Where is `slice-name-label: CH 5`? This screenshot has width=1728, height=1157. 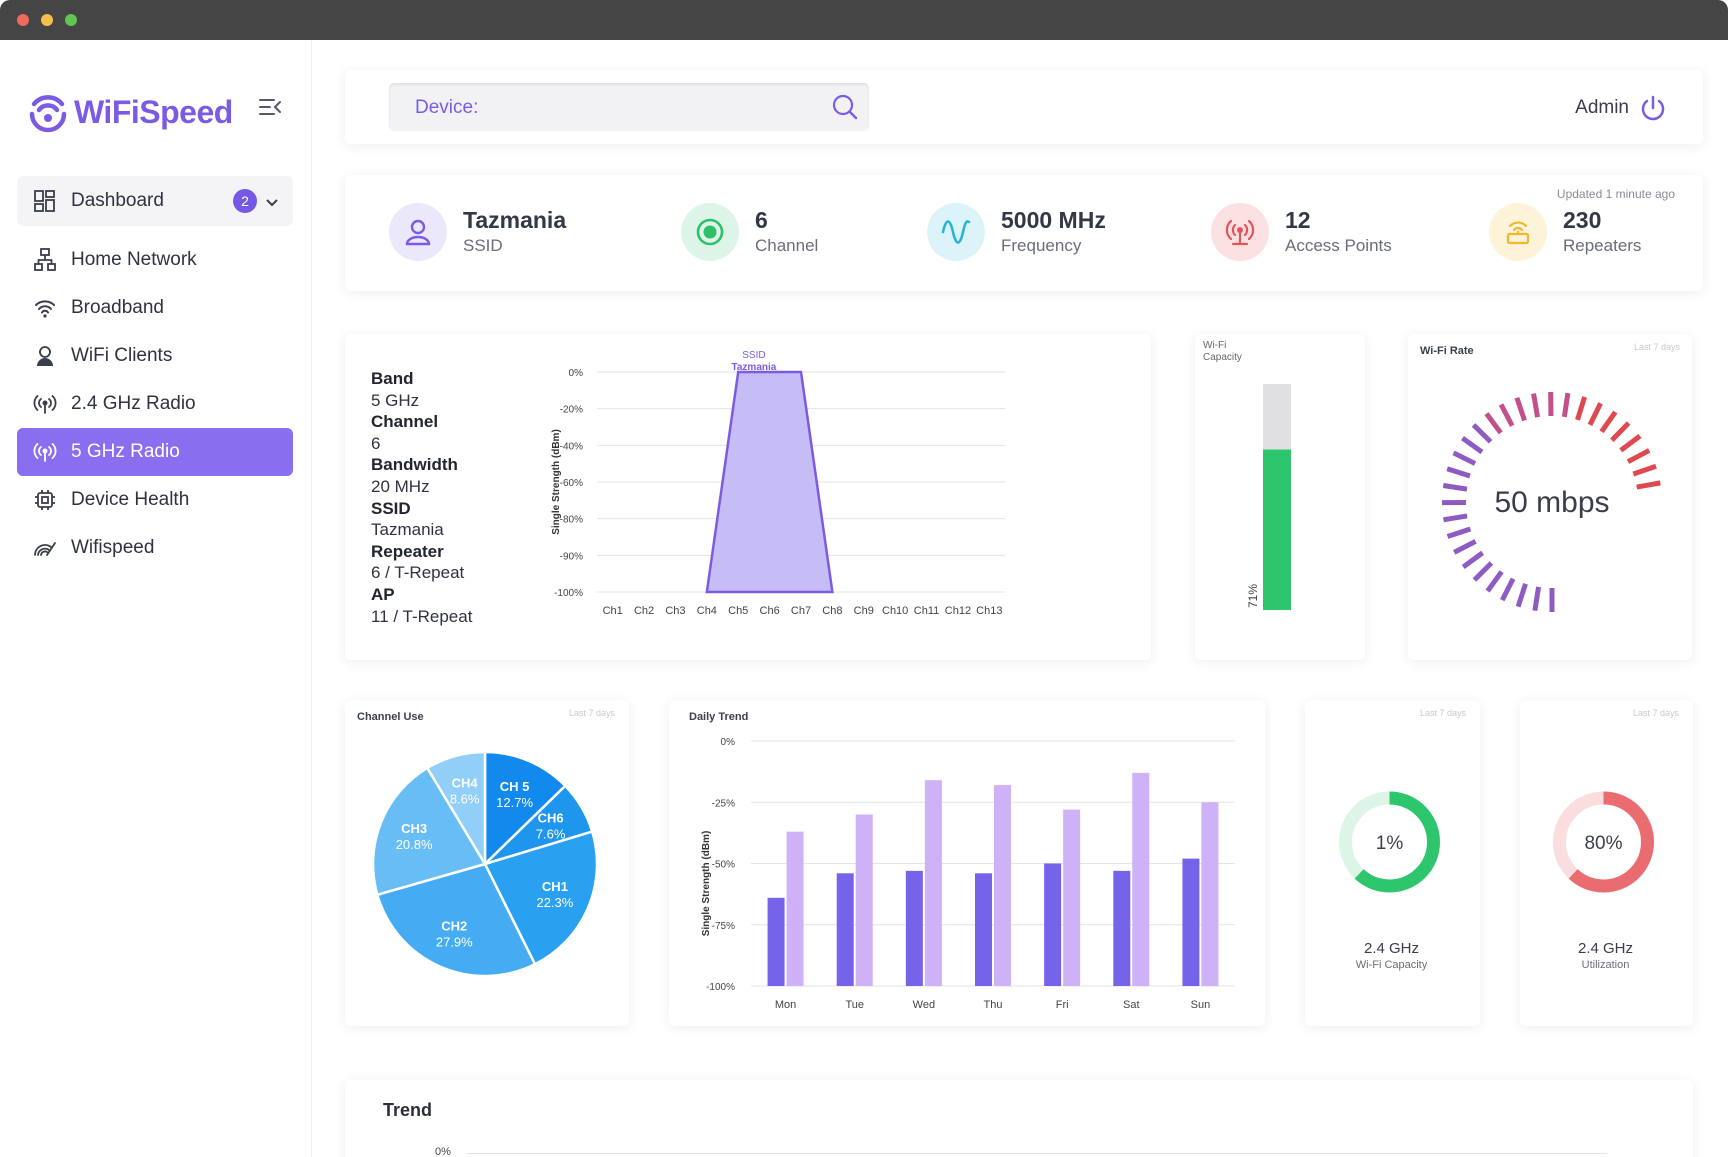
slice-name-label: CH 5 is located at coordinates (515, 786).